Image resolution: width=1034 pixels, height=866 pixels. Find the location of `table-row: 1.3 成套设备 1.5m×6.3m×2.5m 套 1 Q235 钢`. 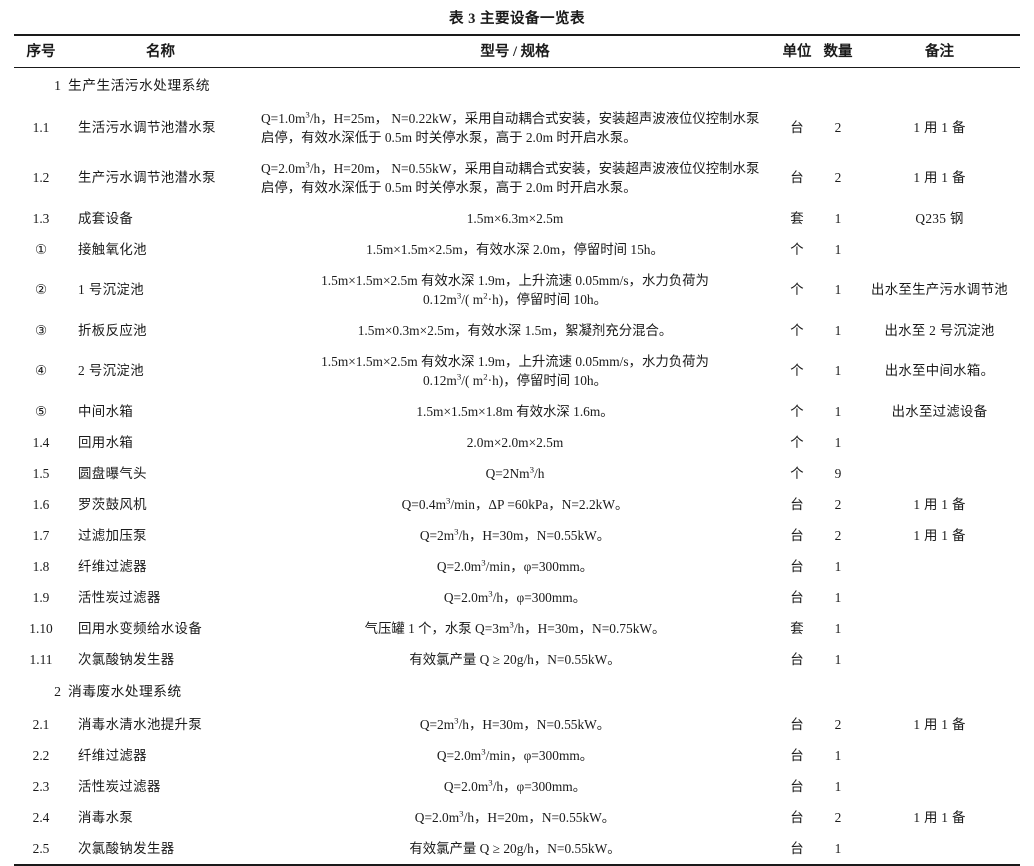

table-row: 1.3 成套设备 1.5m×6.3m×2.5m 套 1 Q235 钢 is located at coordinates (517, 218).